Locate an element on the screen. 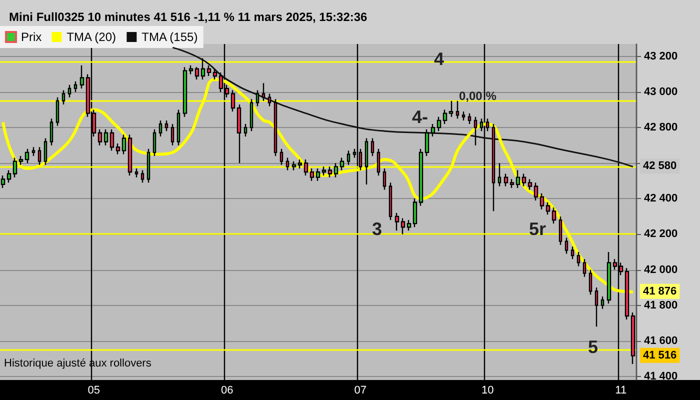 Image resolution: width=700 pixels, height=400 pixels. legend-label: TMA (20) is located at coordinates (91, 37).